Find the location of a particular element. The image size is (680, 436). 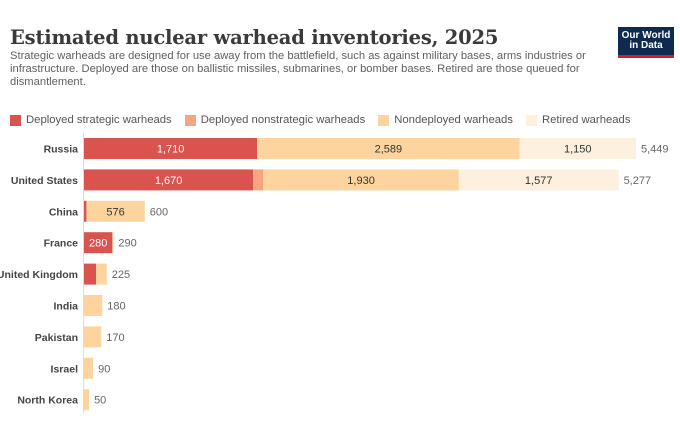

bar-segment-deployed-nonstrategic-warheads is located at coordinates (258, 180).